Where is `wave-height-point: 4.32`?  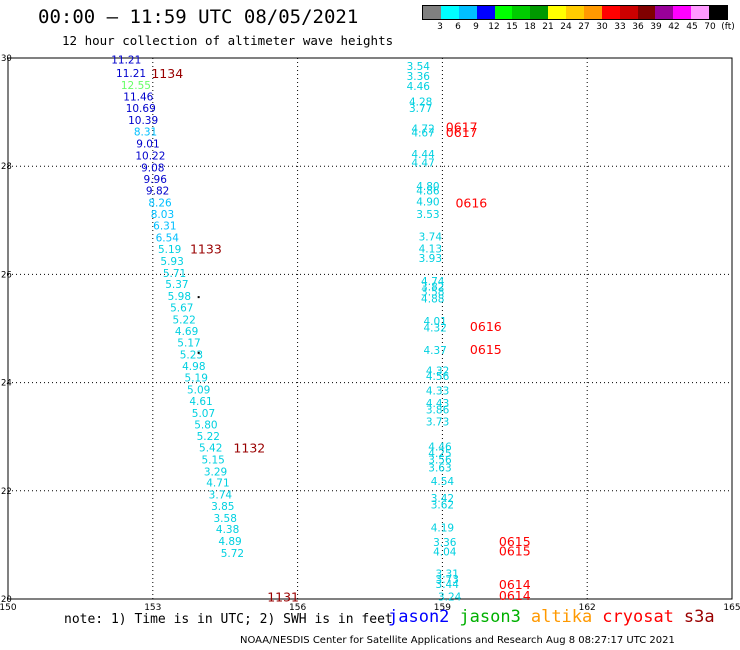
wave-height-point: 4.32 is located at coordinates (437, 372).